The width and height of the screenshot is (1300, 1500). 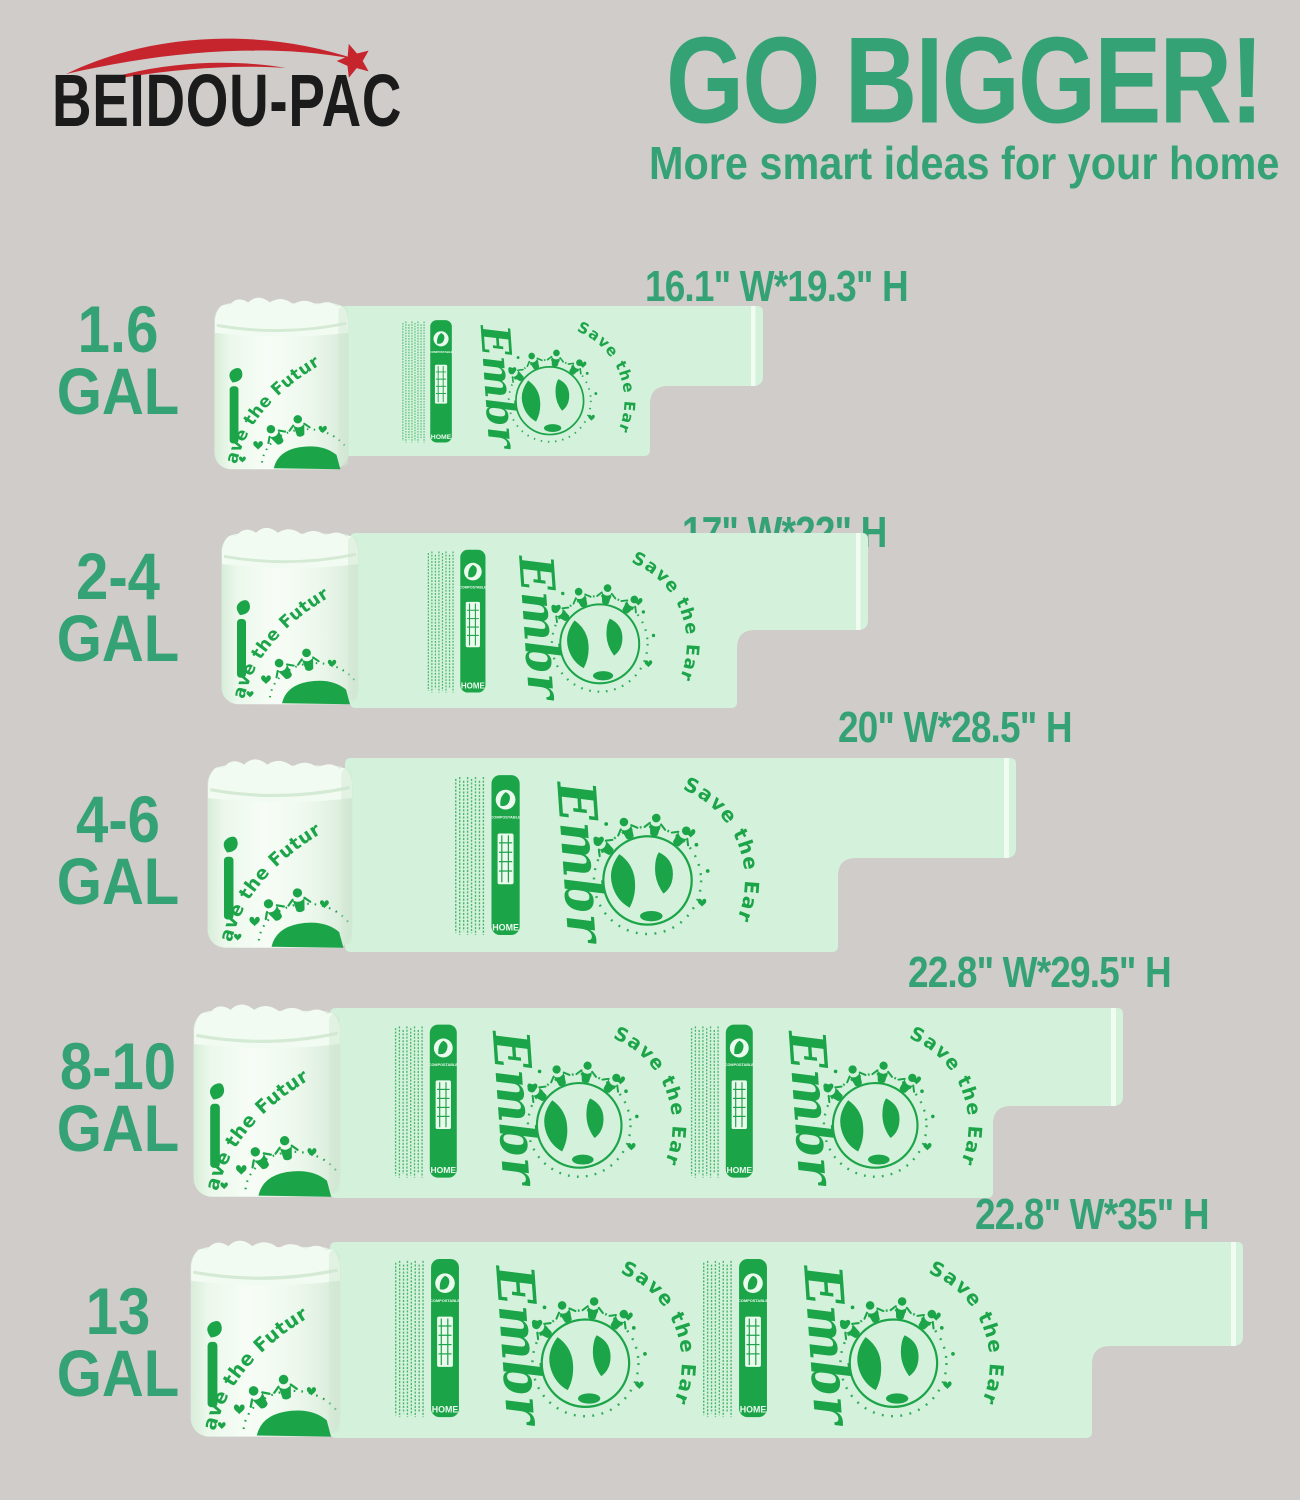 What do you see at coordinates (955, 727) in the screenshot?
I see `dimension-label-3: 20" W*28.5" H` at bounding box center [955, 727].